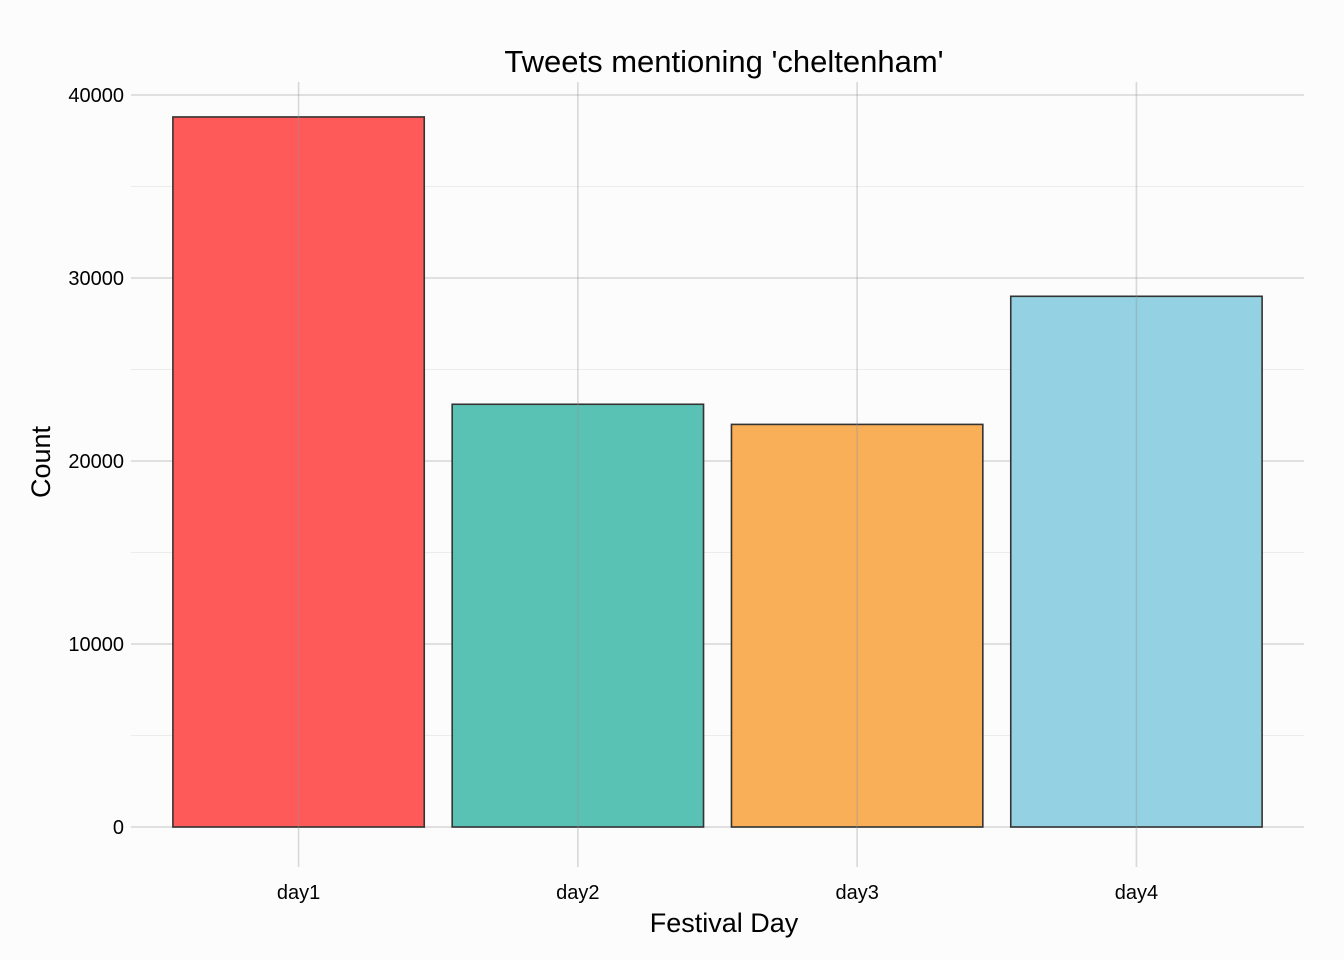 The image size is (1344, 960). Describe the element at coordinates (577, 893) in the screenshot. I see `x-tick-label: day2` at that location.